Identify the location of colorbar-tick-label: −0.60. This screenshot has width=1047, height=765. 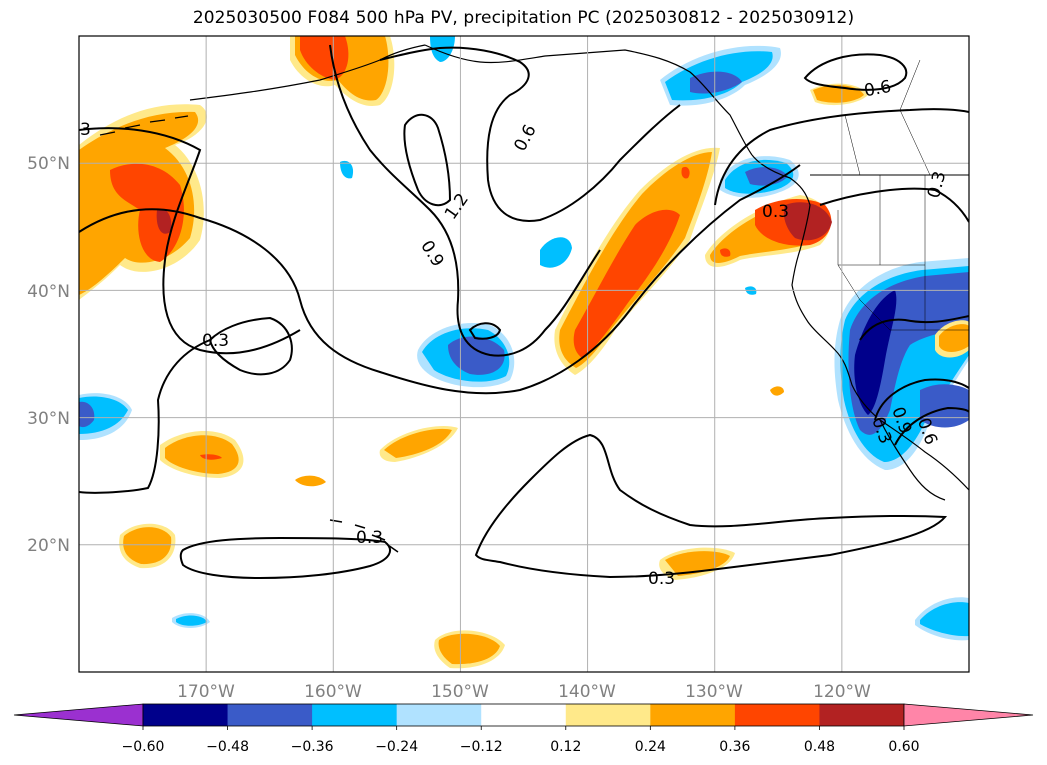
(143, 747).